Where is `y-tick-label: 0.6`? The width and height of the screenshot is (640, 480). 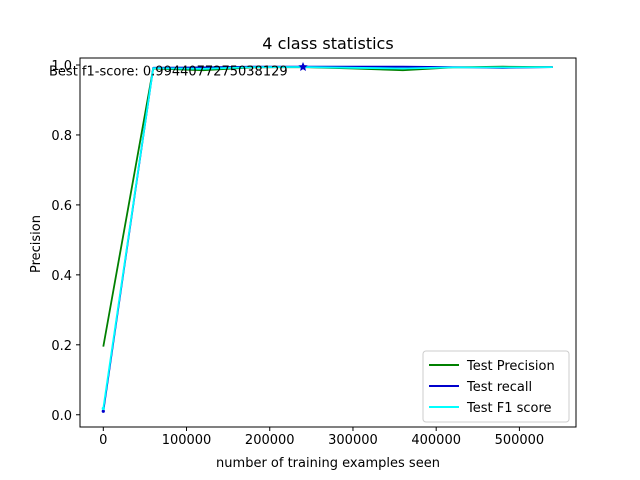 y-tick-label: 0.6 is located at coordinates (61, 206).